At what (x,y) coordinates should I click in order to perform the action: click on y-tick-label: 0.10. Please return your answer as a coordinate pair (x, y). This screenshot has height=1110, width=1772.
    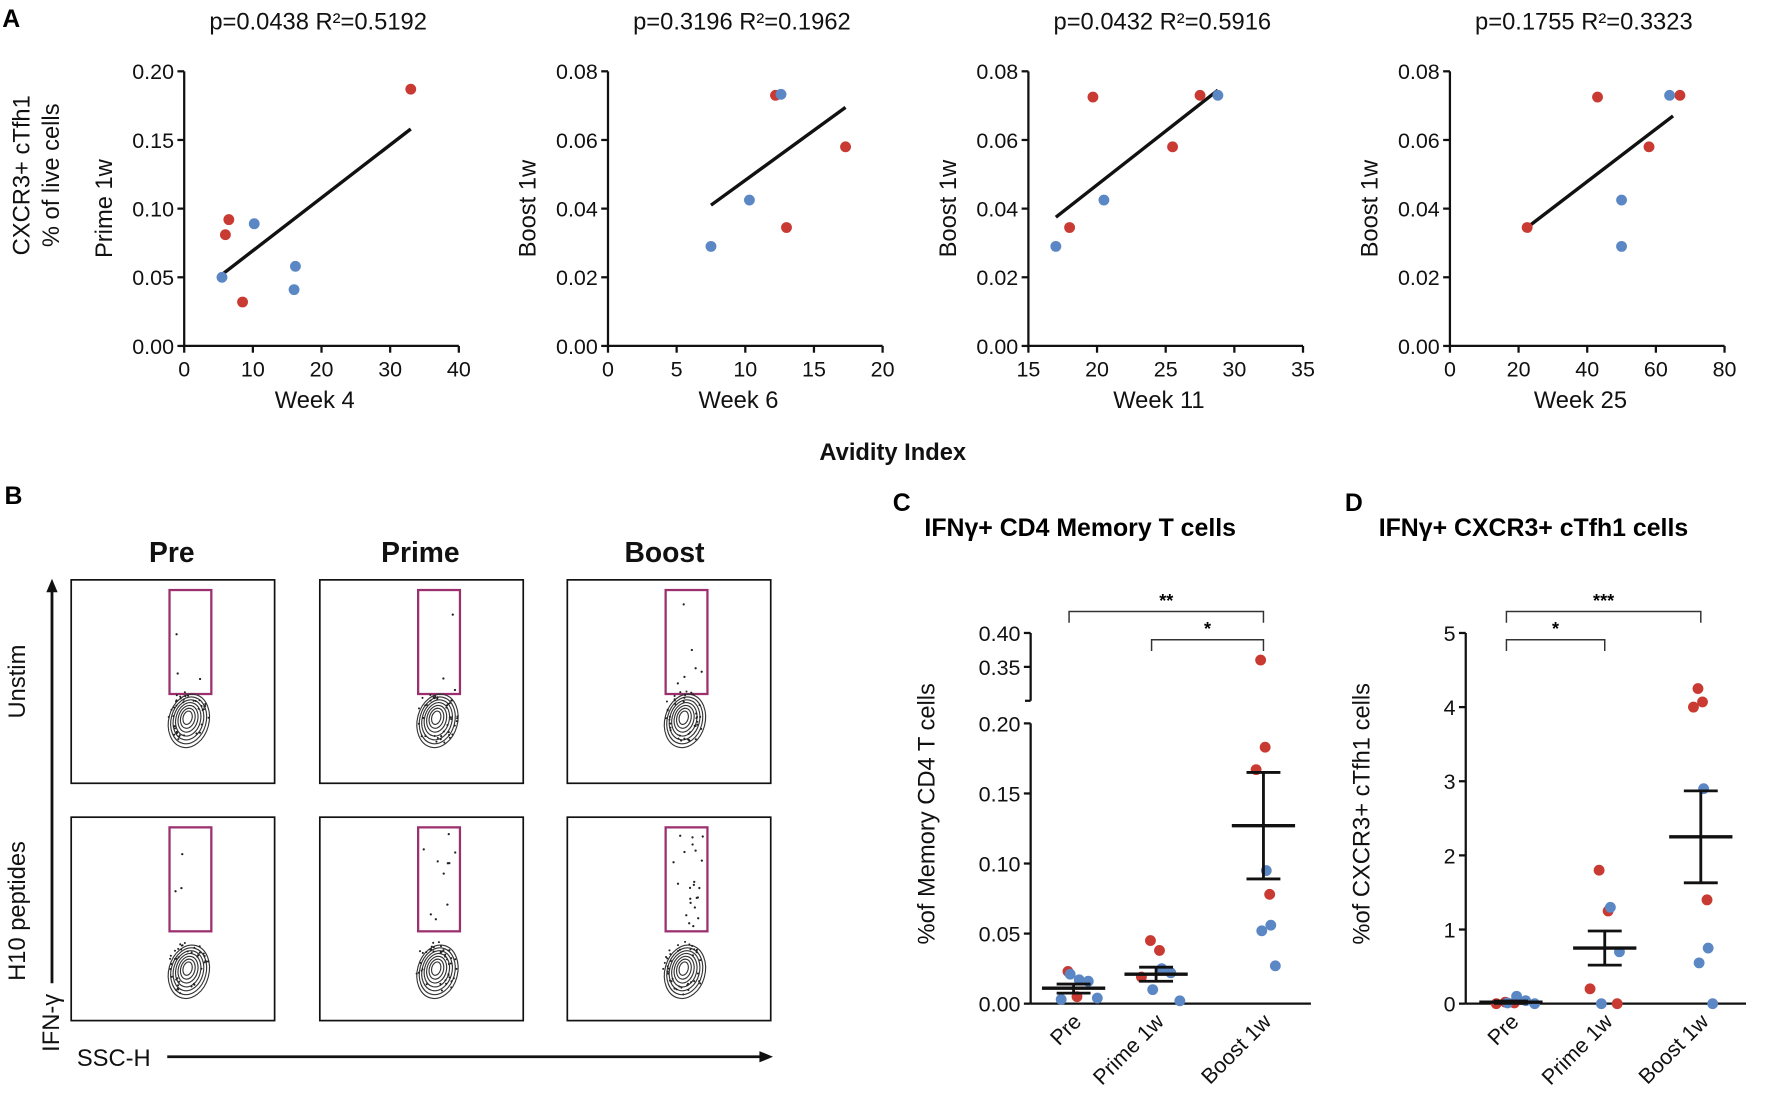
    Looking at the image, I should click on (1000, 864).